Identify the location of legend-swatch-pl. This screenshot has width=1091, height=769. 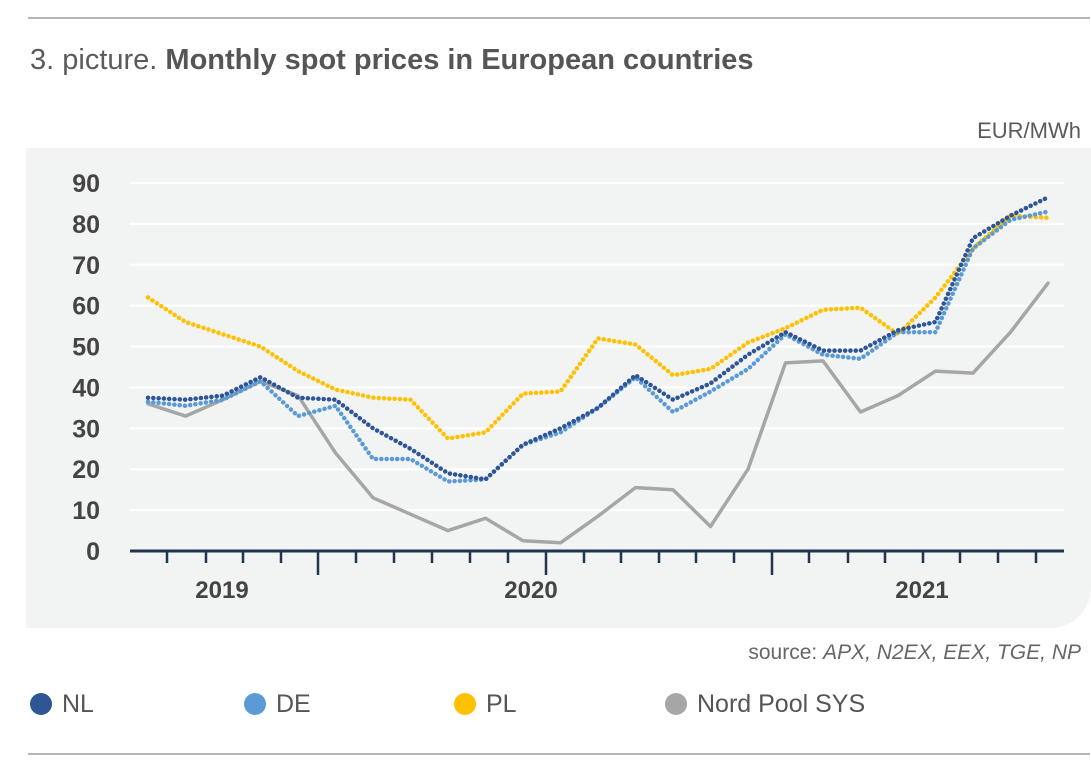
(465, 704).